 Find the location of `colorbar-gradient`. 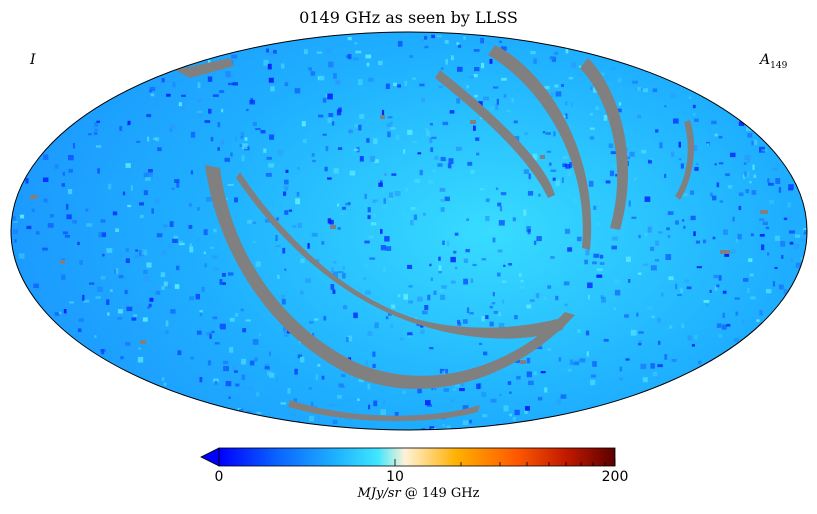

colorbar-gradient is located at coordinates (417, 457).